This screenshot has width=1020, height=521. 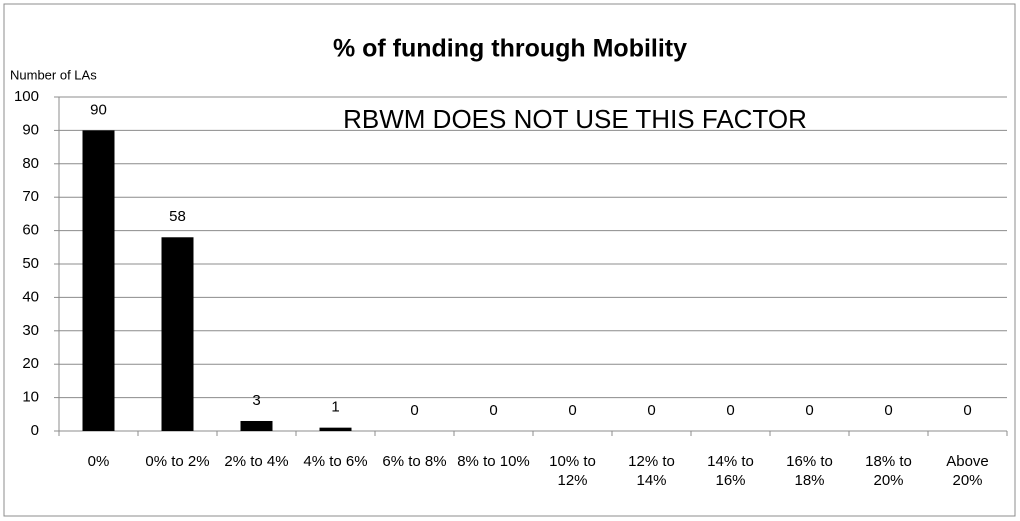 What do you see at coordinates (888, 471) in the screenshot?
I see `x-tick-label: 18% to 20%` at bounding box center [888, 471].